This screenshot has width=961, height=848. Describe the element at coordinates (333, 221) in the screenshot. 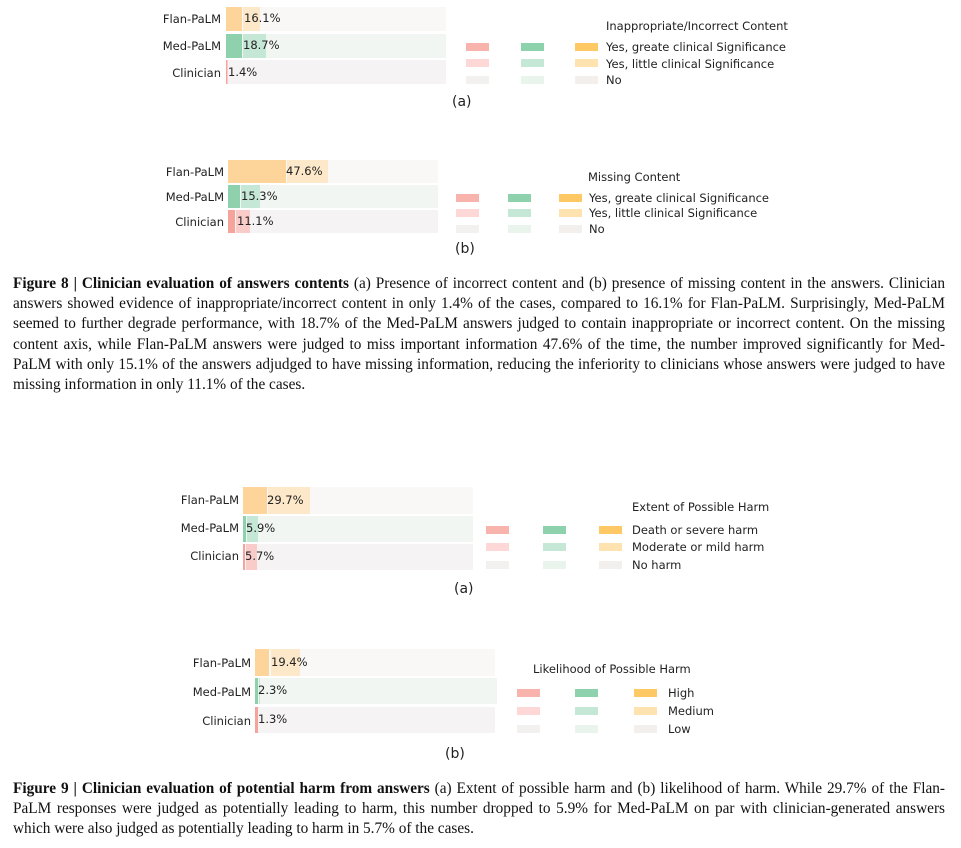

I see `bar-clinician: 11.1%` at that location.